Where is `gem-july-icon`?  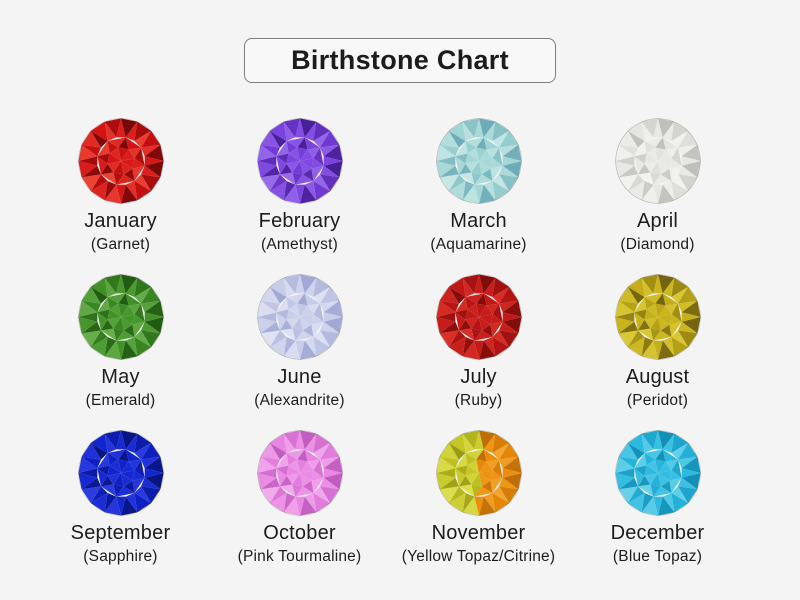 gem-july-icon is located at coordinates (478, 317).